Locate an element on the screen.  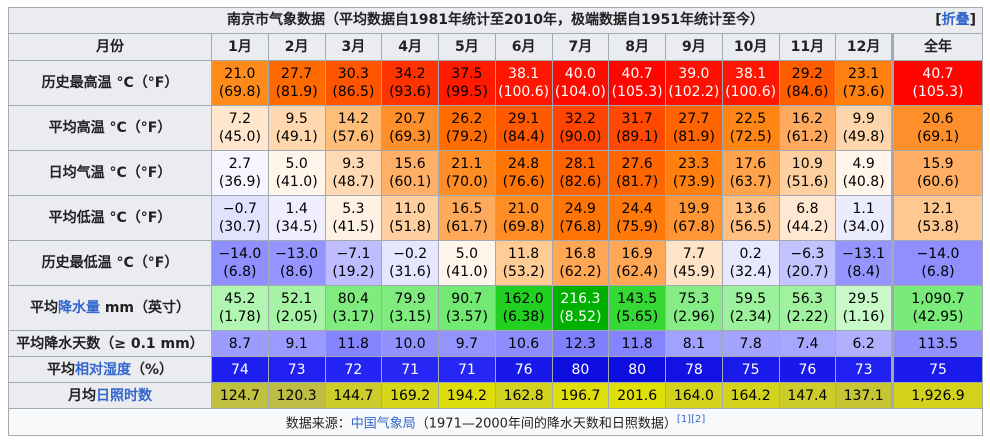
cell-secondary-value: (69.8) is located at coordinates (523, 227).